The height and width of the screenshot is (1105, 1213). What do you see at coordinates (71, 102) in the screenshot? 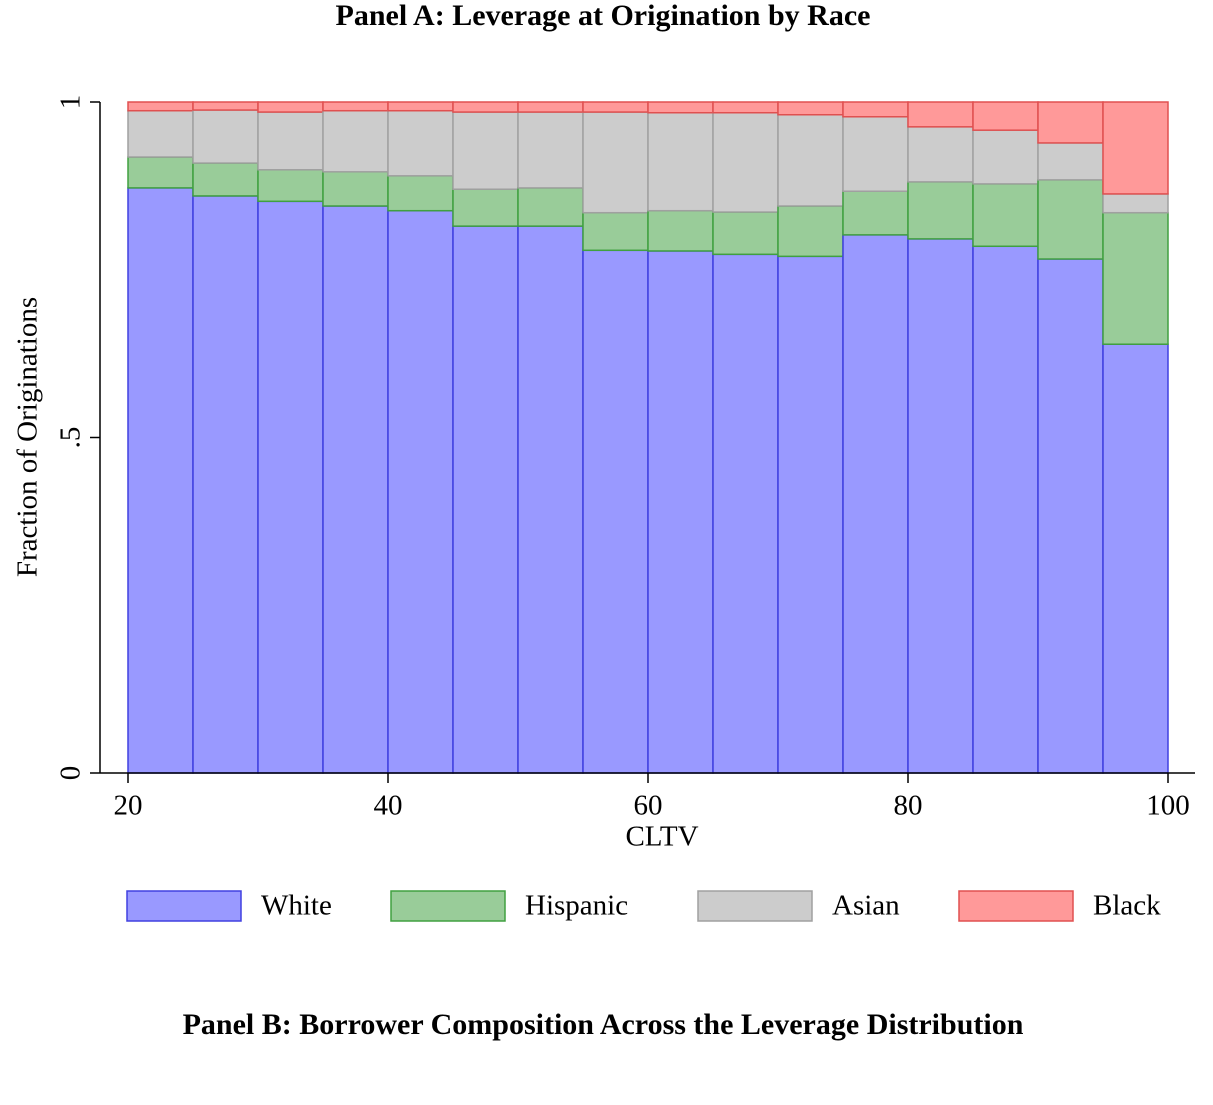
I see `y-tick-label: 1` at bounding box center [71, 102].